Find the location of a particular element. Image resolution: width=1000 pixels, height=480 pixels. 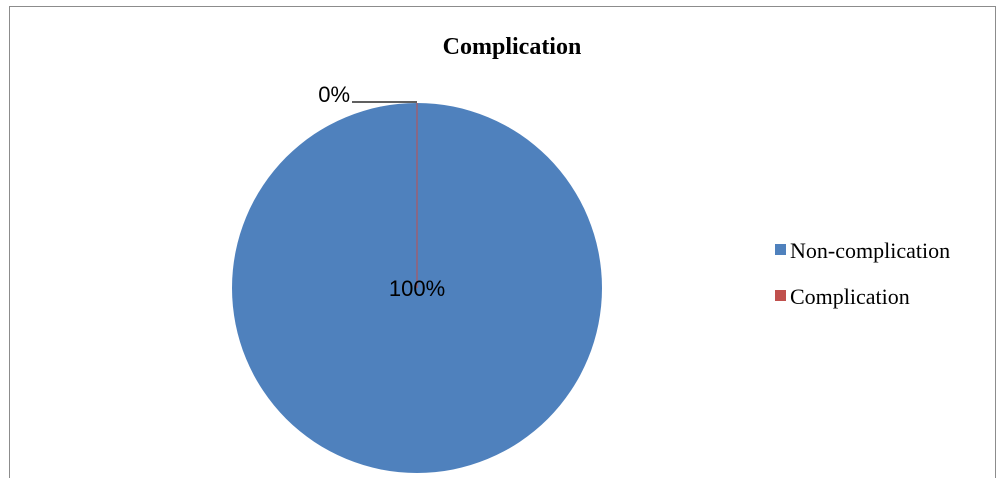

legend-swatch-complication is located at coordinates (780, 295).